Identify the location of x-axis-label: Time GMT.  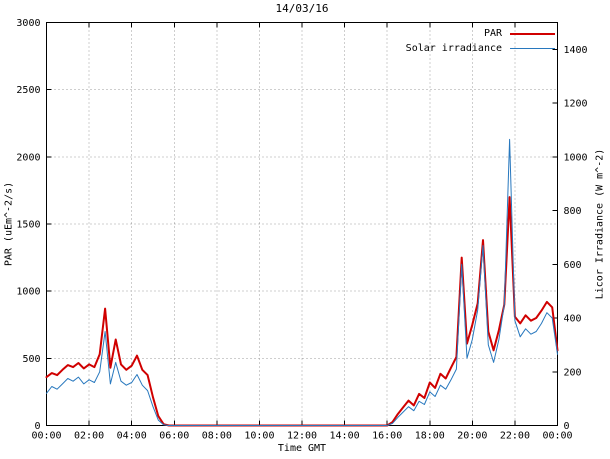
(302, 448).